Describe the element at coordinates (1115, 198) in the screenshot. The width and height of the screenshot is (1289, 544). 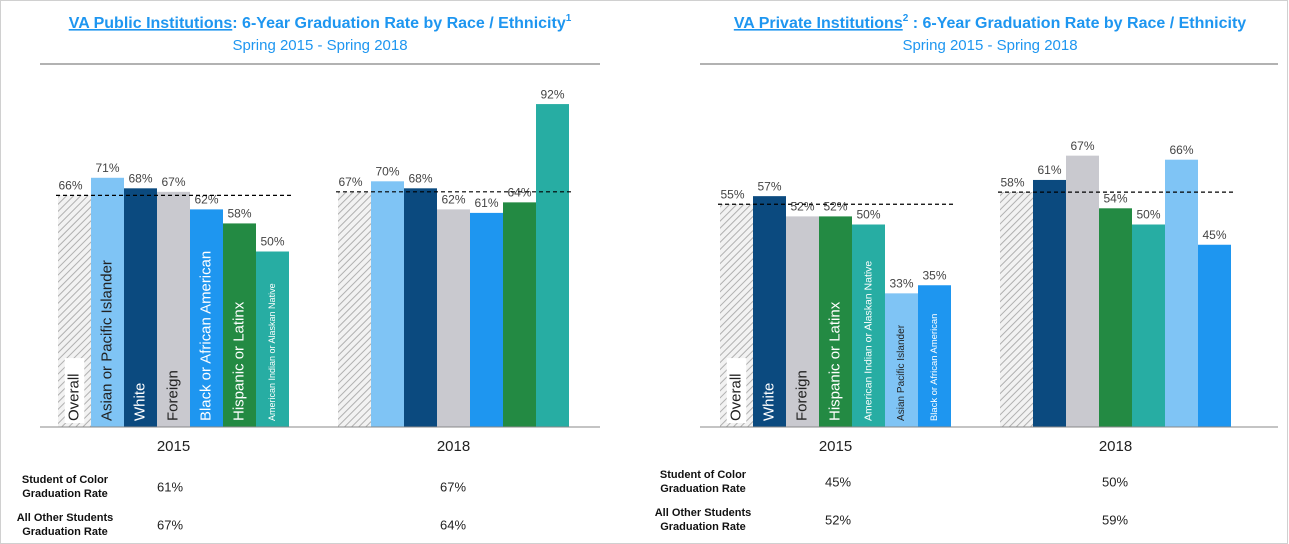
I see `value-label: 54%` at that location.